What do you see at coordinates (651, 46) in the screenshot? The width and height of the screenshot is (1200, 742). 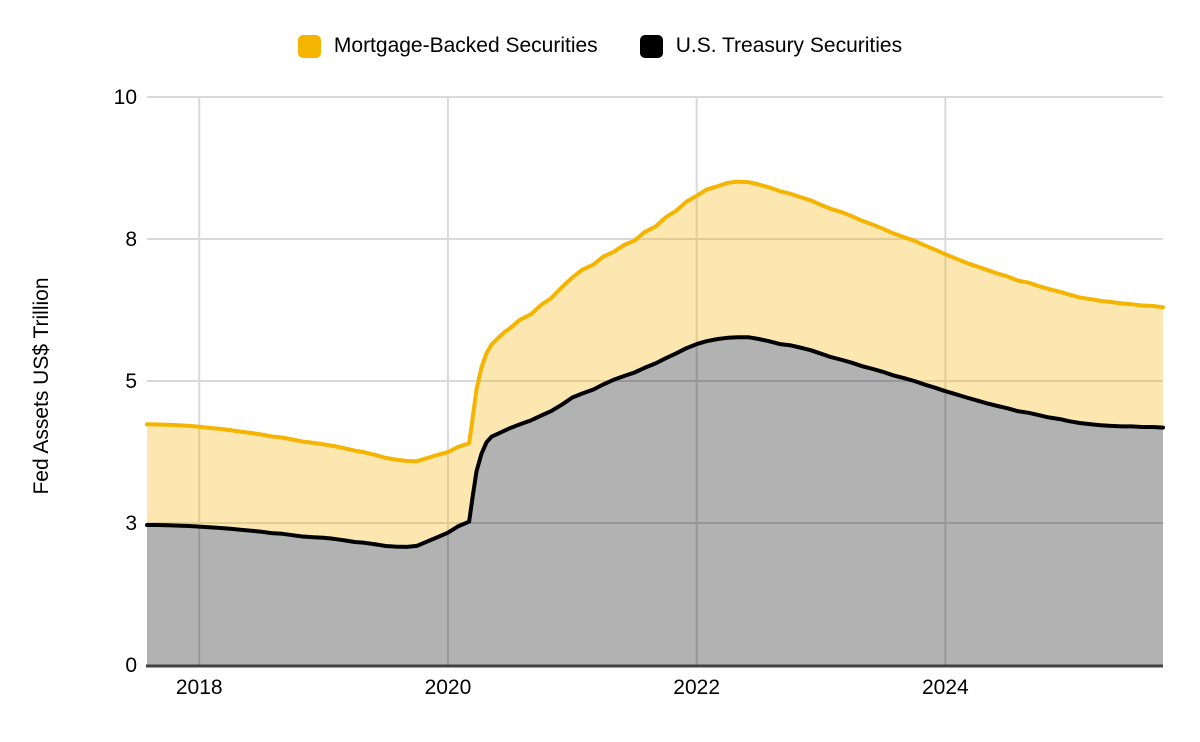 I see `treasury-legend-swatch-icon` at bounding box center [651, 46].